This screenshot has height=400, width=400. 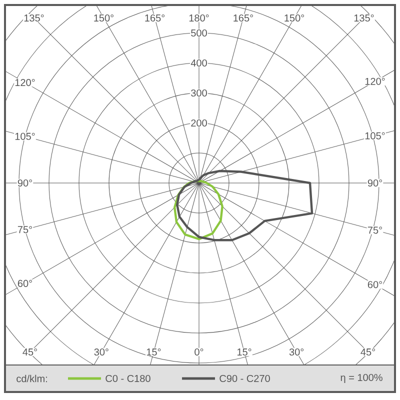 I want to click on y-tick-label: 400, so click(x=198, y=63).